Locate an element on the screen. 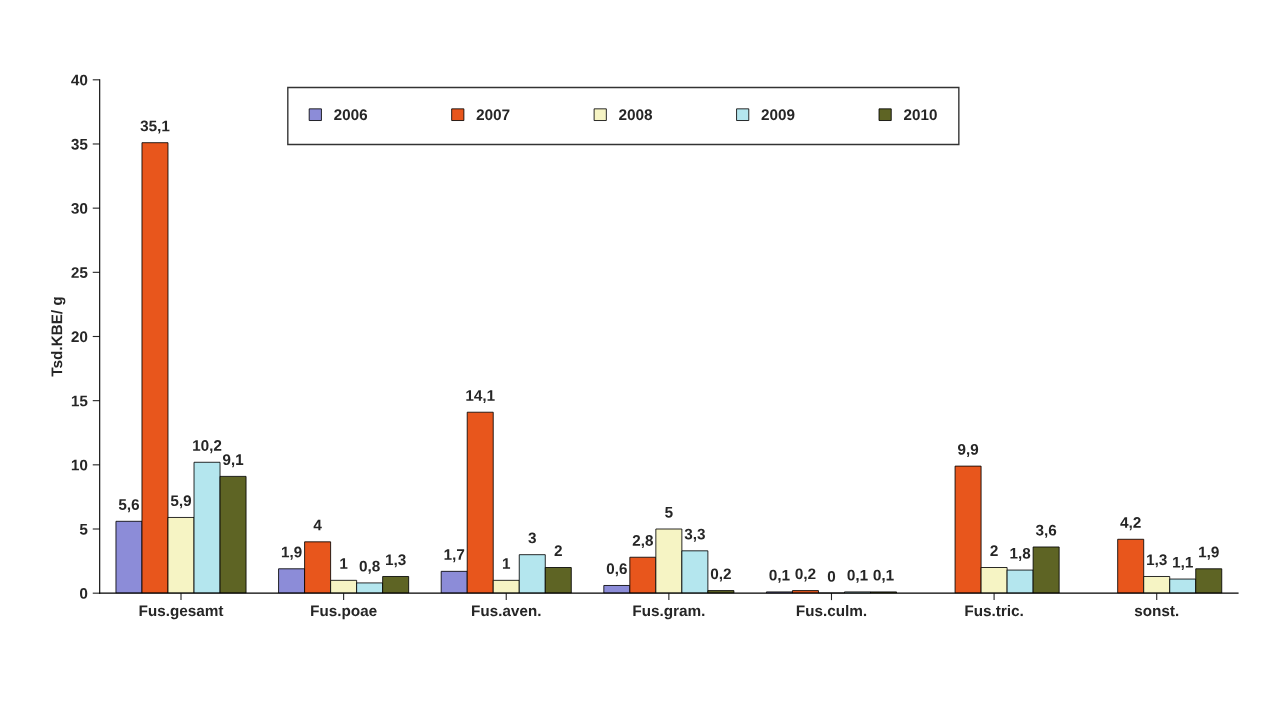  data-label: 5,6 is located at coordinates (129, 506).